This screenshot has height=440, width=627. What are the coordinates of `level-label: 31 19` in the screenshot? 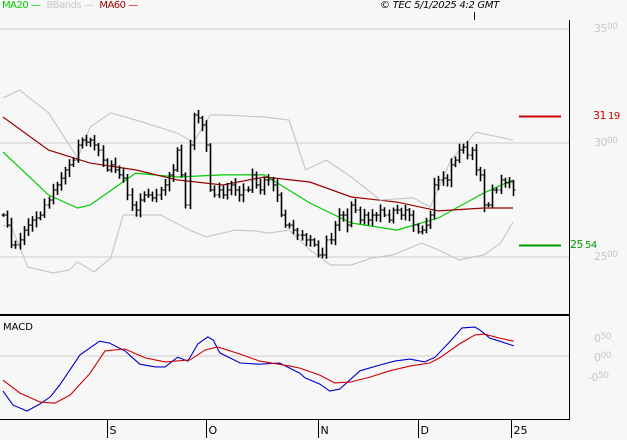 It's located at (606, 115).